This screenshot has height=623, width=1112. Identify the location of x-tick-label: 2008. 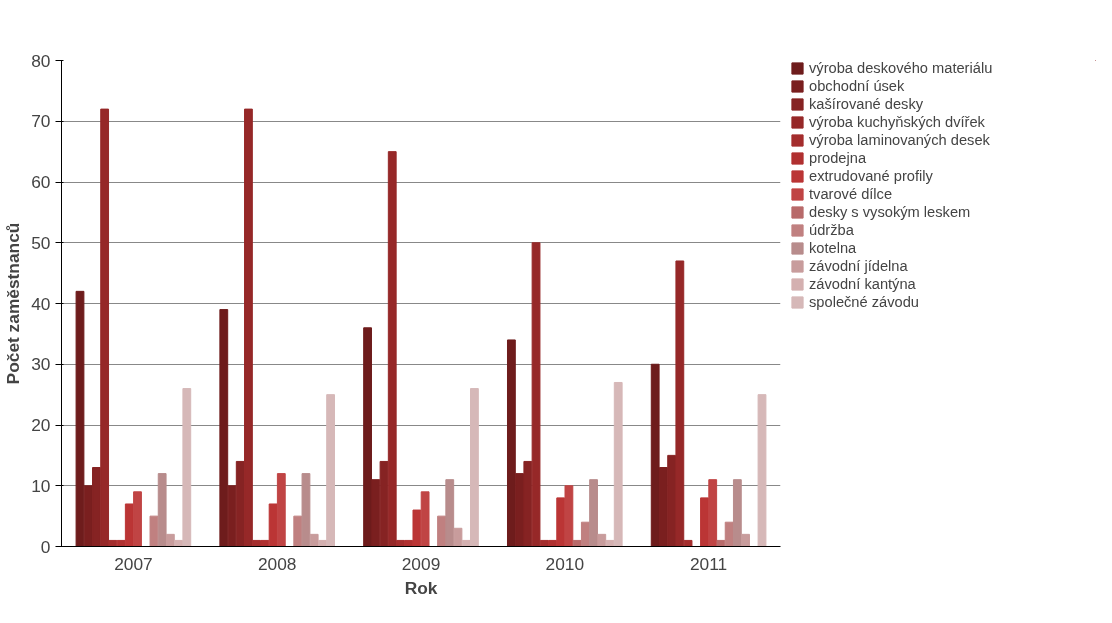
(277, 563).